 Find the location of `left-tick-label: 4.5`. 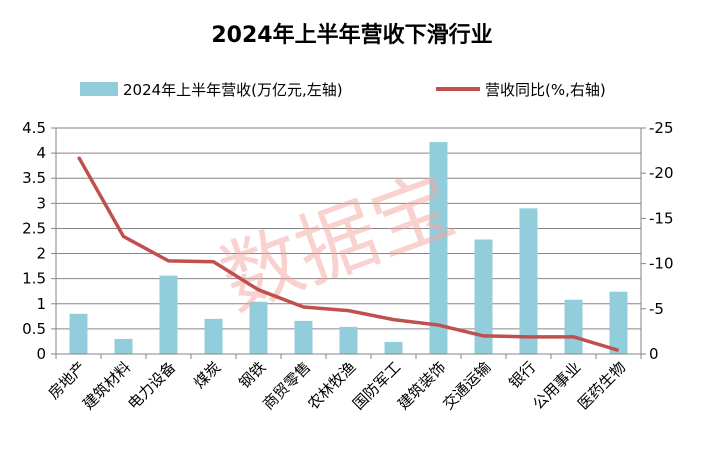

left-tick-label: 4.5 is located at coordinates (34, 128).